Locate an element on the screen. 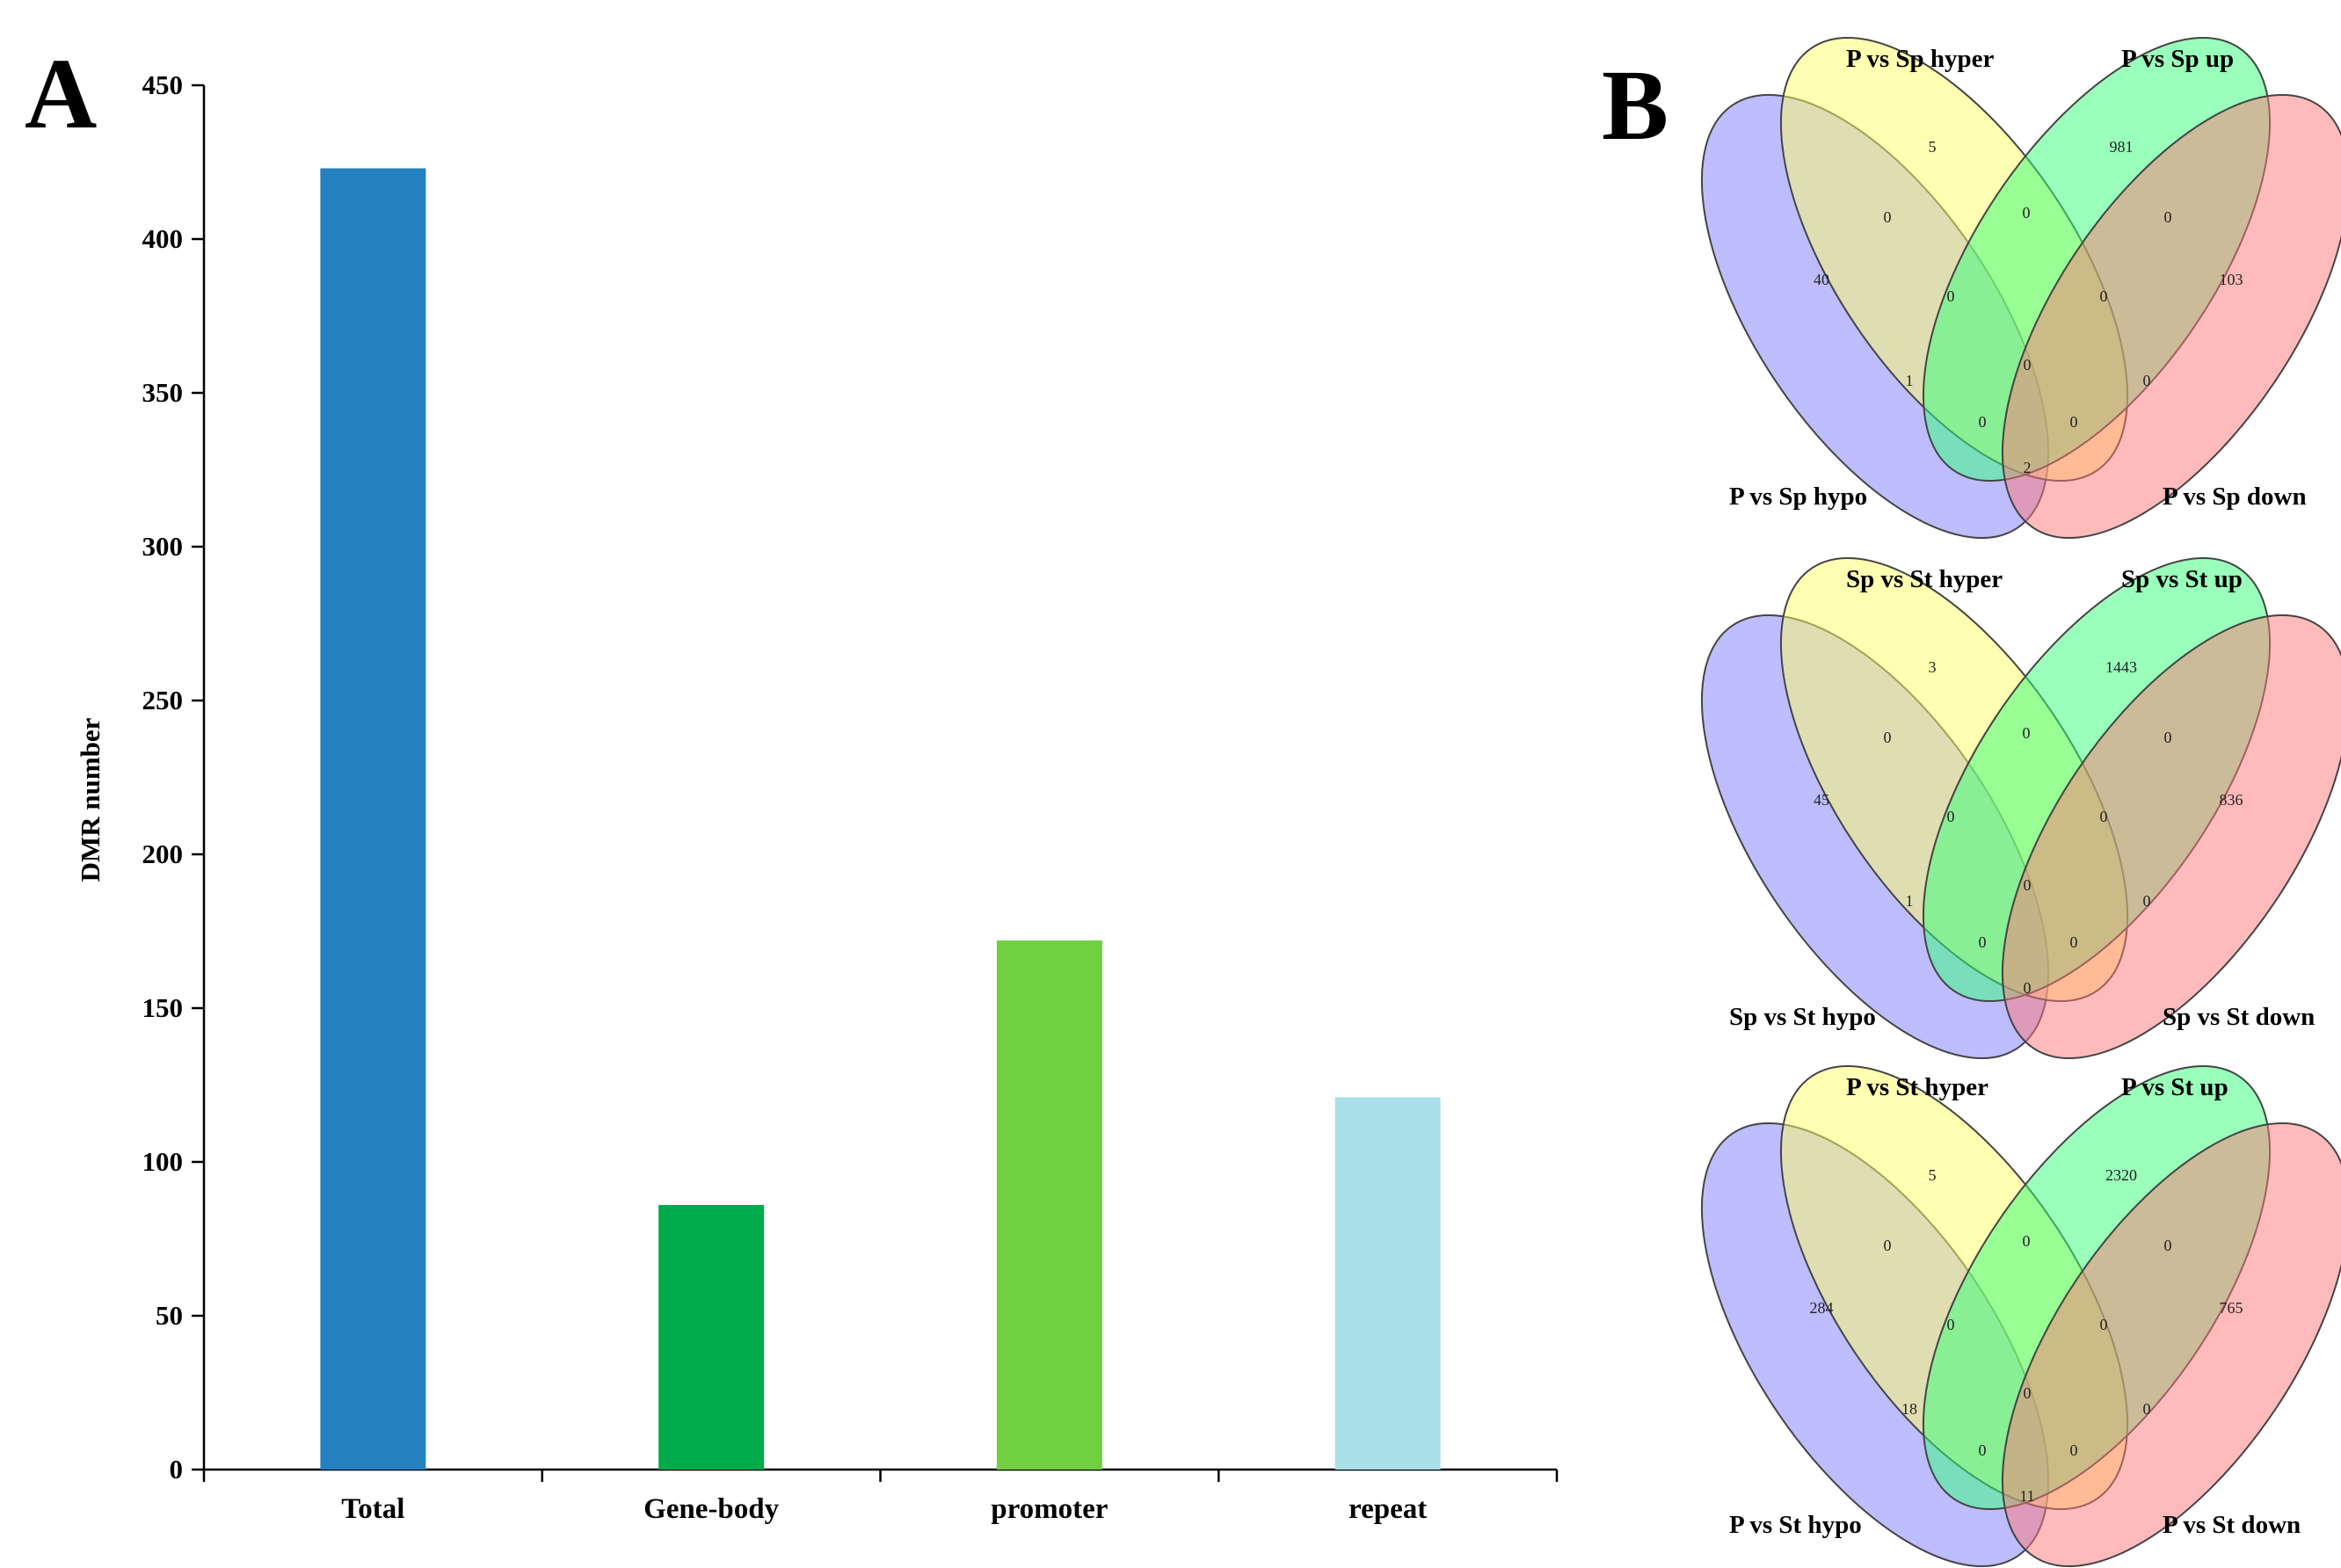 The width and height of the screenshot is (2341, 1568). venn-set-label-b: P vs Sp hyper is located at coordinates (1920, 59).